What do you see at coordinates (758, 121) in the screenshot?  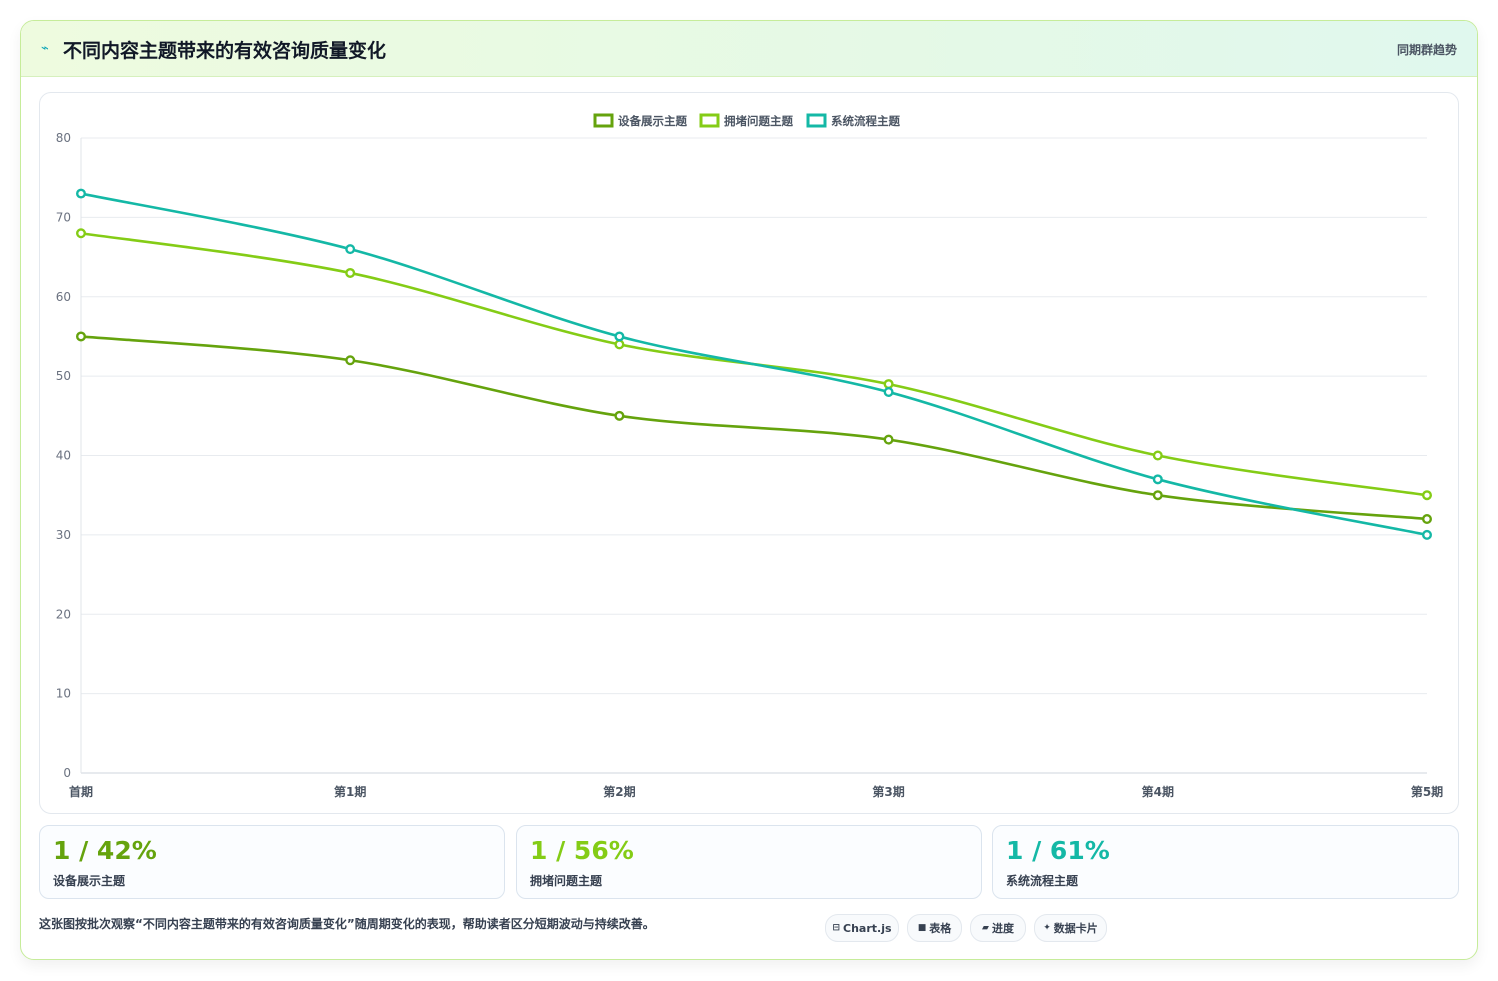 I see `legend-label: 拥堵问题主题` at bounding box center [758, 121].